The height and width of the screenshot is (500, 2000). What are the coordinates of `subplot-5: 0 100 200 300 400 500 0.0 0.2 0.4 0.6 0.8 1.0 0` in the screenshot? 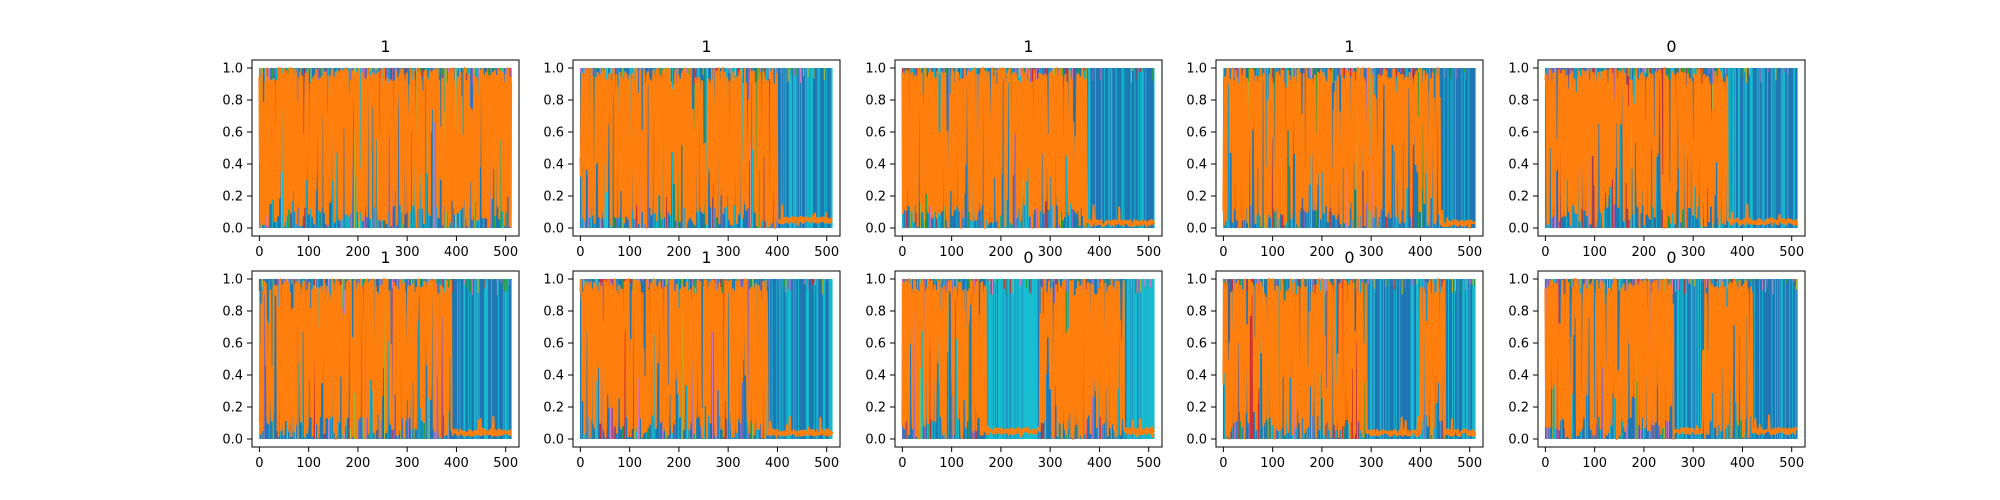 It's located at (1657, 148).